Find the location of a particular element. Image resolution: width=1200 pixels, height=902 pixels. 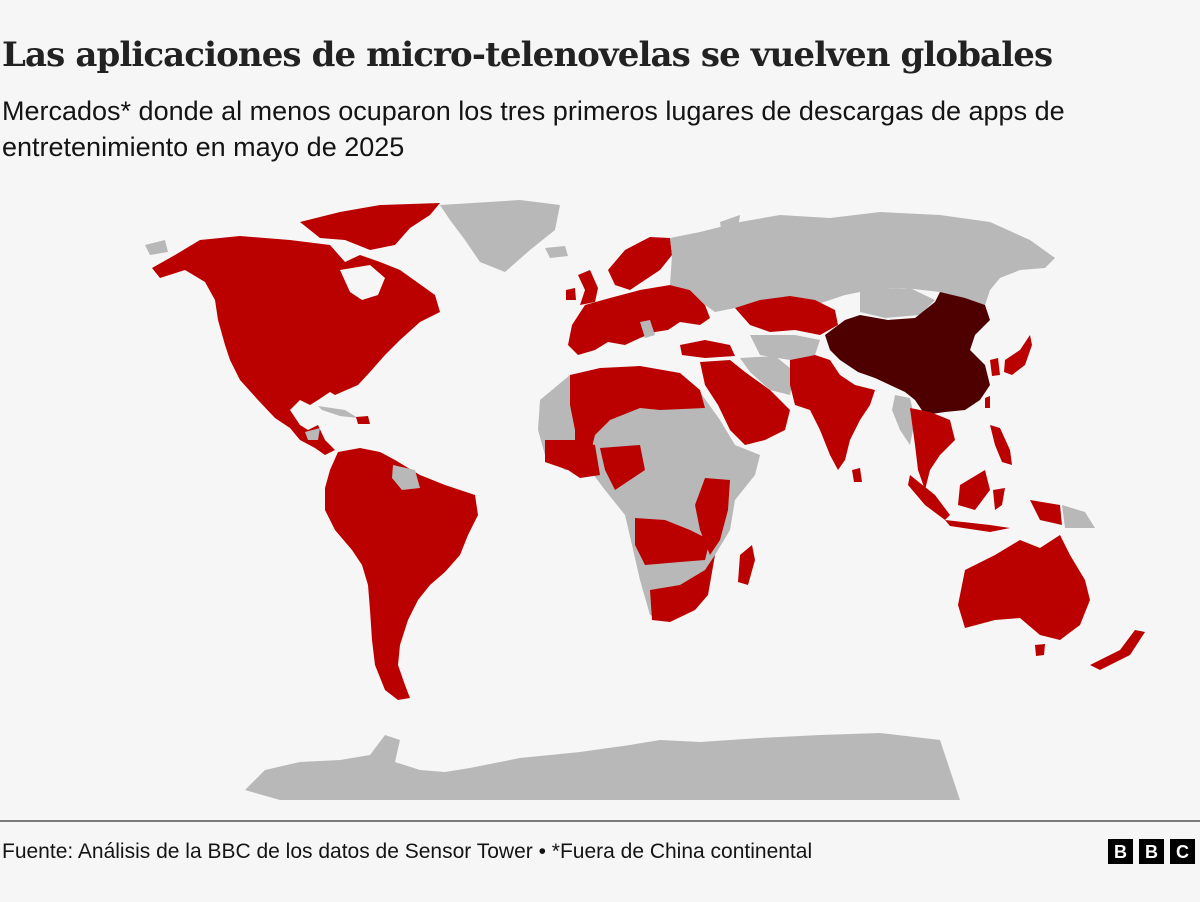

bbc-logo: B B C is located at coordinates (1151, 851).